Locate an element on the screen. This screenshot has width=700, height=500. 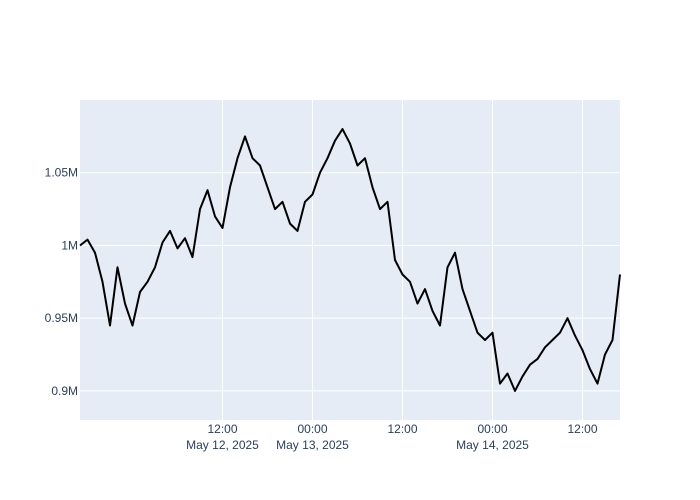
y-tick-label: 0.9M is located at coordinates (64, 391).